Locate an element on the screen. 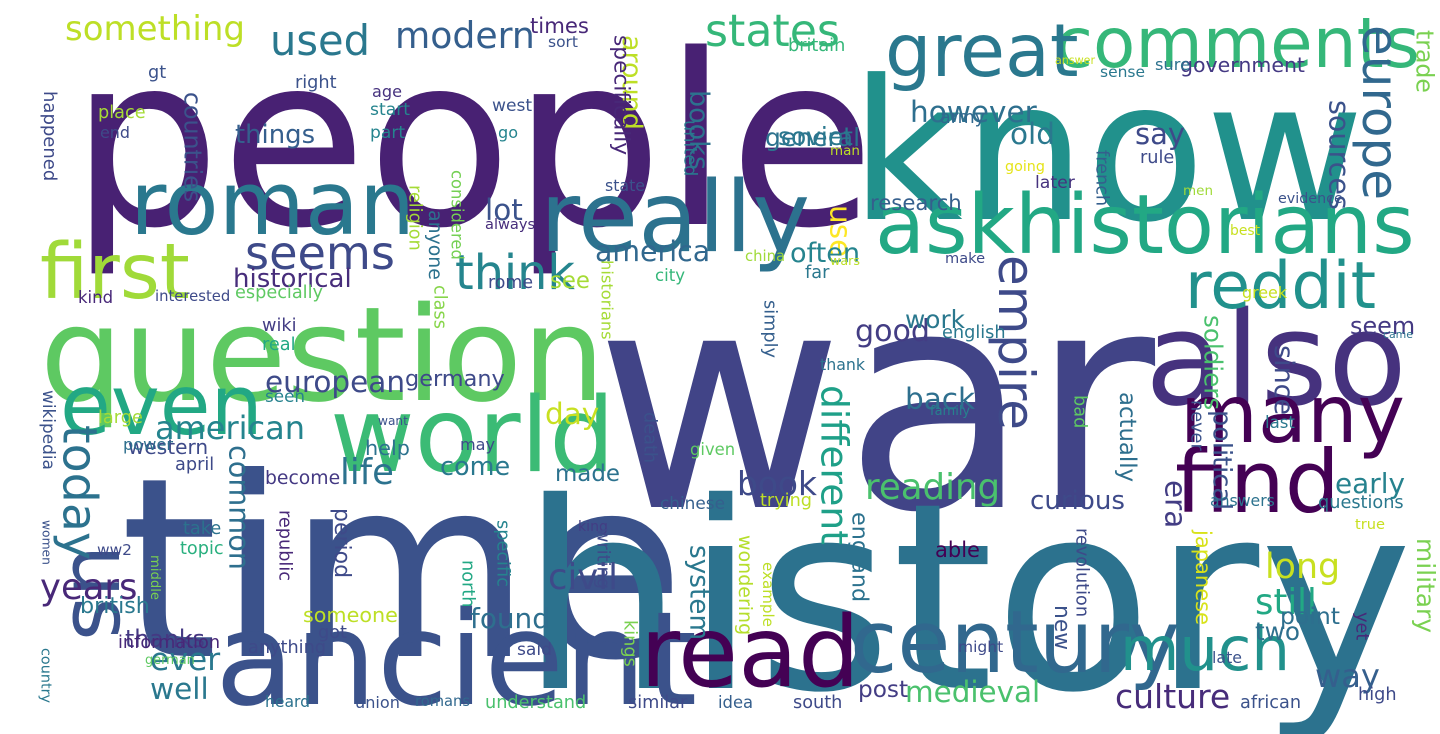  word-kind: kind is located at coordinates (96, 297).